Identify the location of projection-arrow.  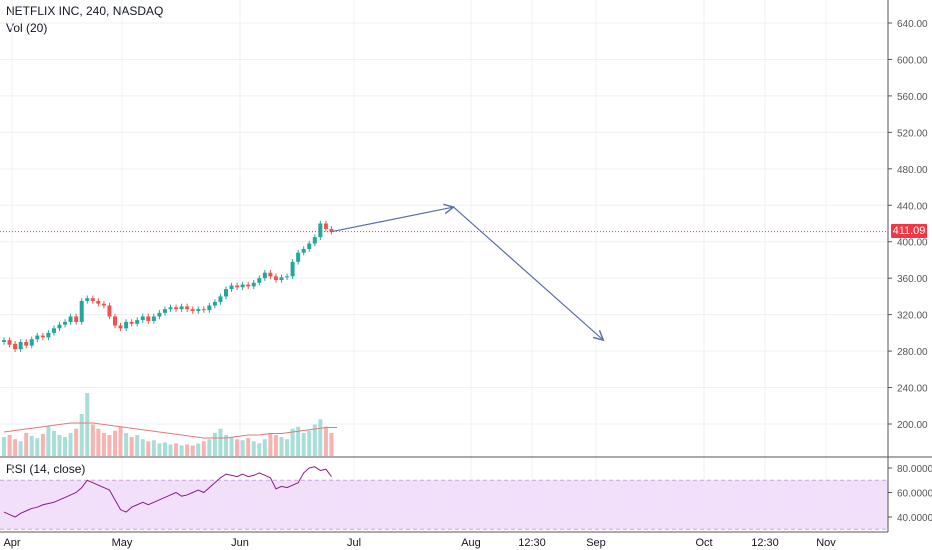
(392, 220).